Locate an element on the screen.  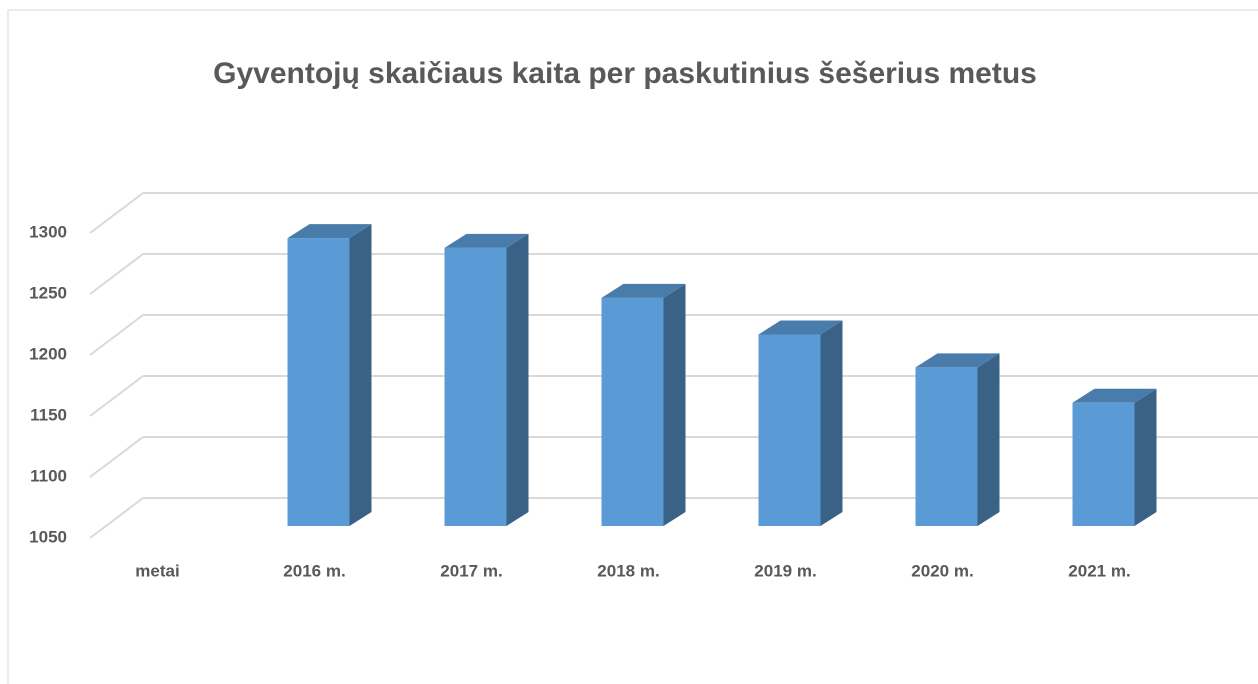
y-tick-label: 1200 is located at coordinates (48, 353).